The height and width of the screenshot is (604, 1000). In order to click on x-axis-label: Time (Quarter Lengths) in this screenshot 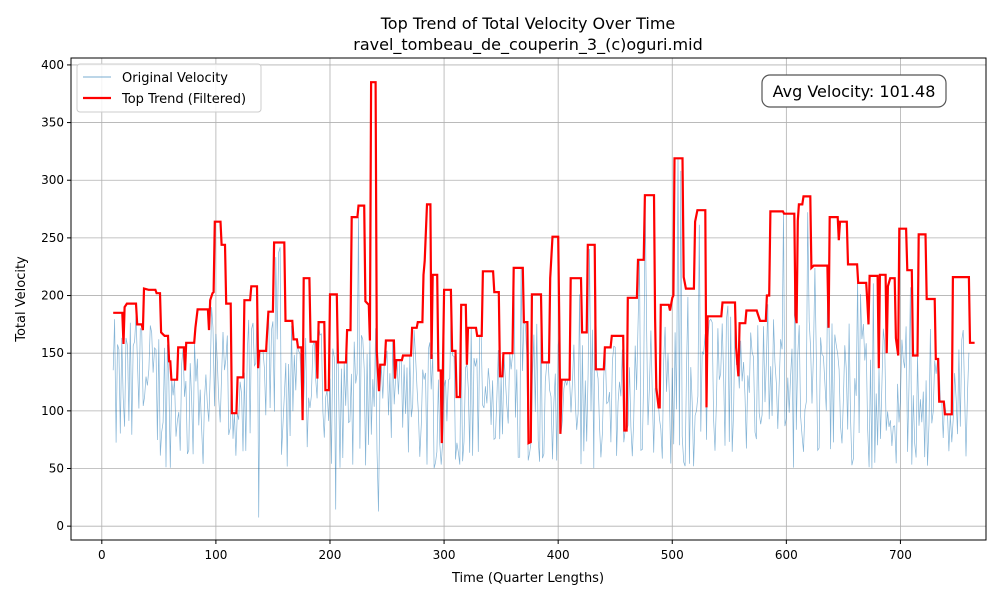, I will do `click(527, 578)`.